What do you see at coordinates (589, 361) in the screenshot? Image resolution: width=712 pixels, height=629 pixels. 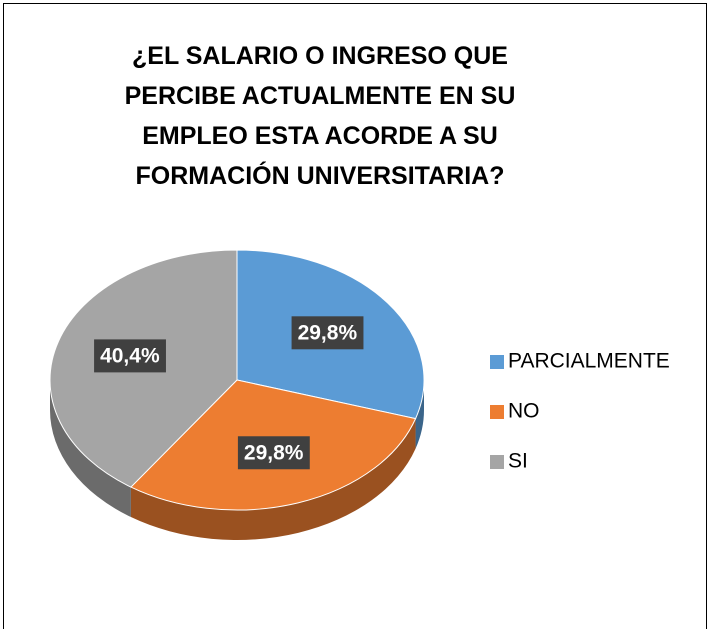 I see `legend-label: PARCIALMENTE` at bounding box center [589, 361].